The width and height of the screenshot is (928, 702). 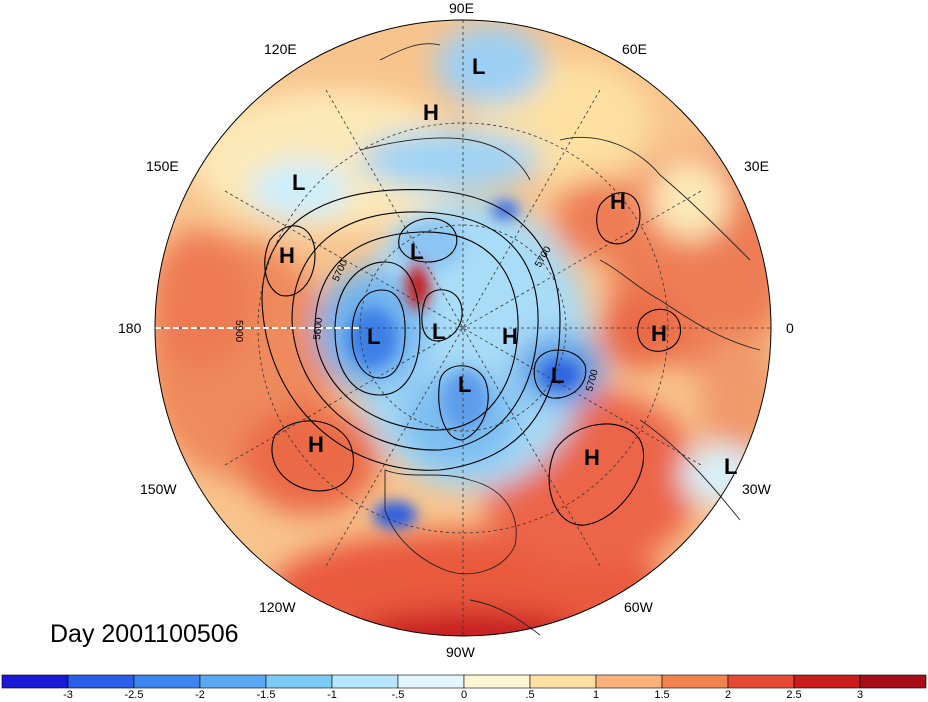 What do you see at coordinates (638, 607) in the screenshot?
I see `lon-label-60w: 60W` at bounding box center [638, 607].